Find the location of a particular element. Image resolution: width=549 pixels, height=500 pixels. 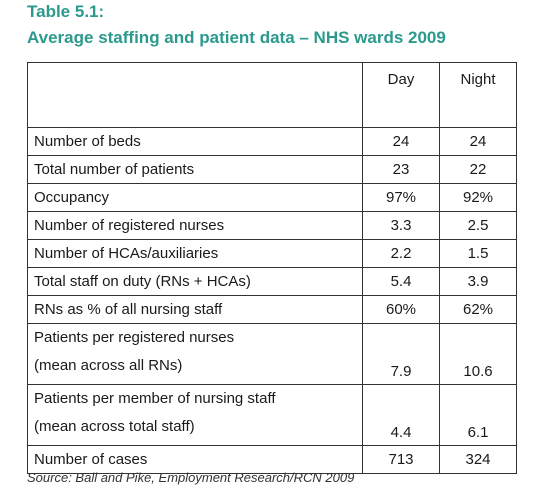

table-row: Total staff on duty (RNs + HCAs) 5.4 3.9 is located at coordinates (272, 281).